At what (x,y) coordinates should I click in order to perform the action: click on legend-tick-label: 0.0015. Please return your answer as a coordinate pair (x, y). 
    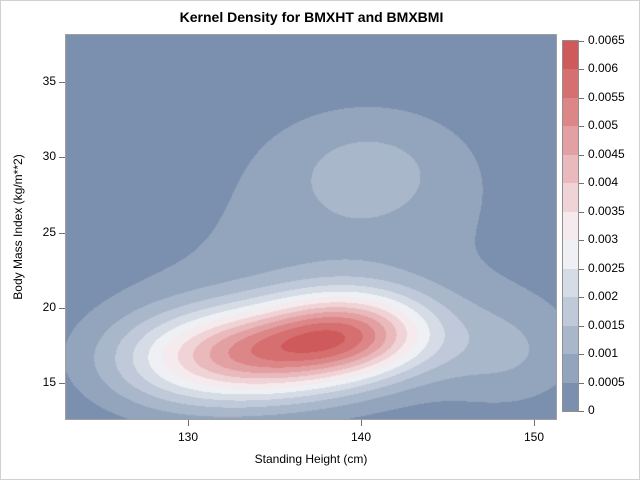
    Looking at the image, I should click on (606, 325).